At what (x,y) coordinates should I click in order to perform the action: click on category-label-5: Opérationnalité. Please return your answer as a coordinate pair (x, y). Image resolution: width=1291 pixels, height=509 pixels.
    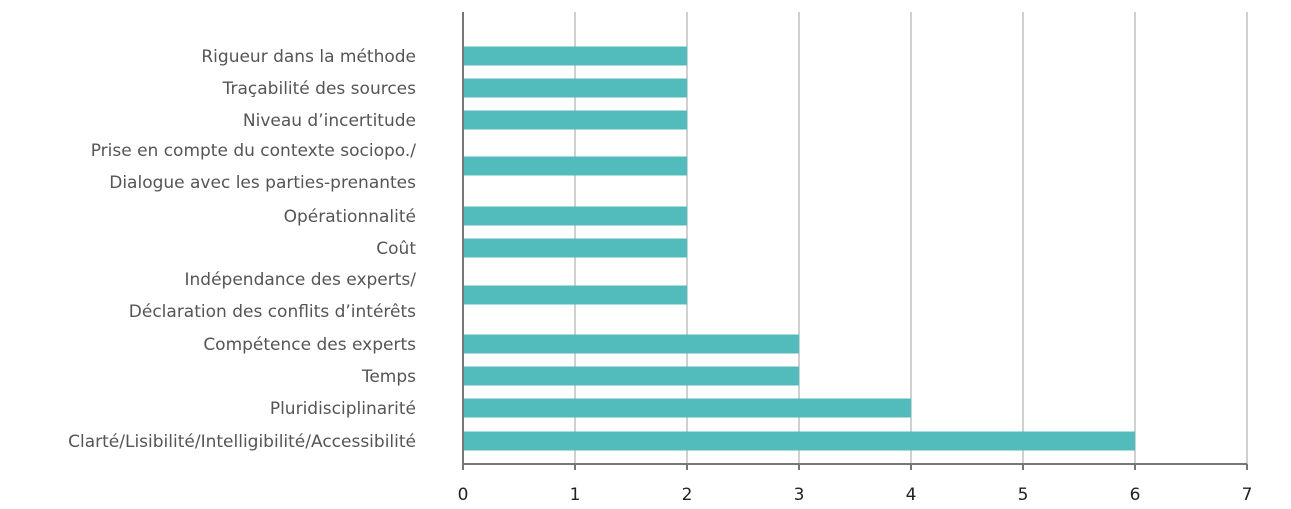
    Looking at the image, I should click on (350, 217).